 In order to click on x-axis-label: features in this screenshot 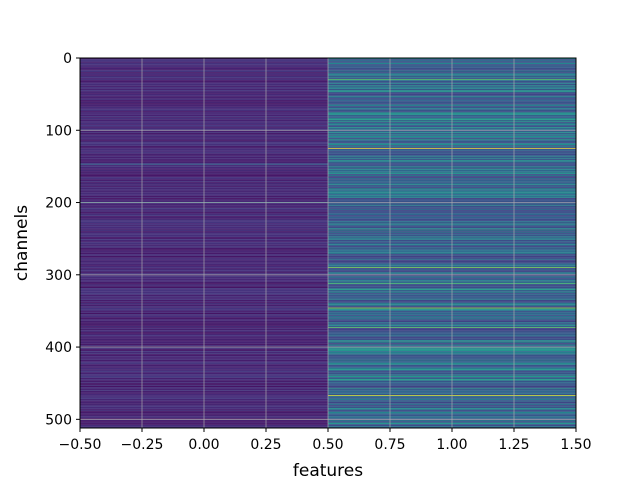, I will do `click(328, 470)`.